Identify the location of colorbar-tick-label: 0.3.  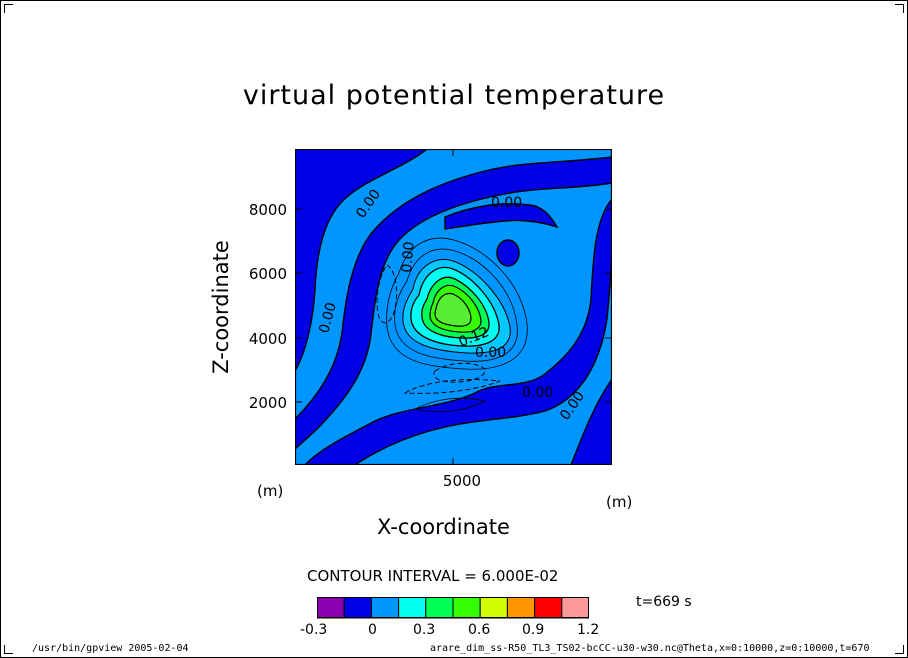
(424, 630).